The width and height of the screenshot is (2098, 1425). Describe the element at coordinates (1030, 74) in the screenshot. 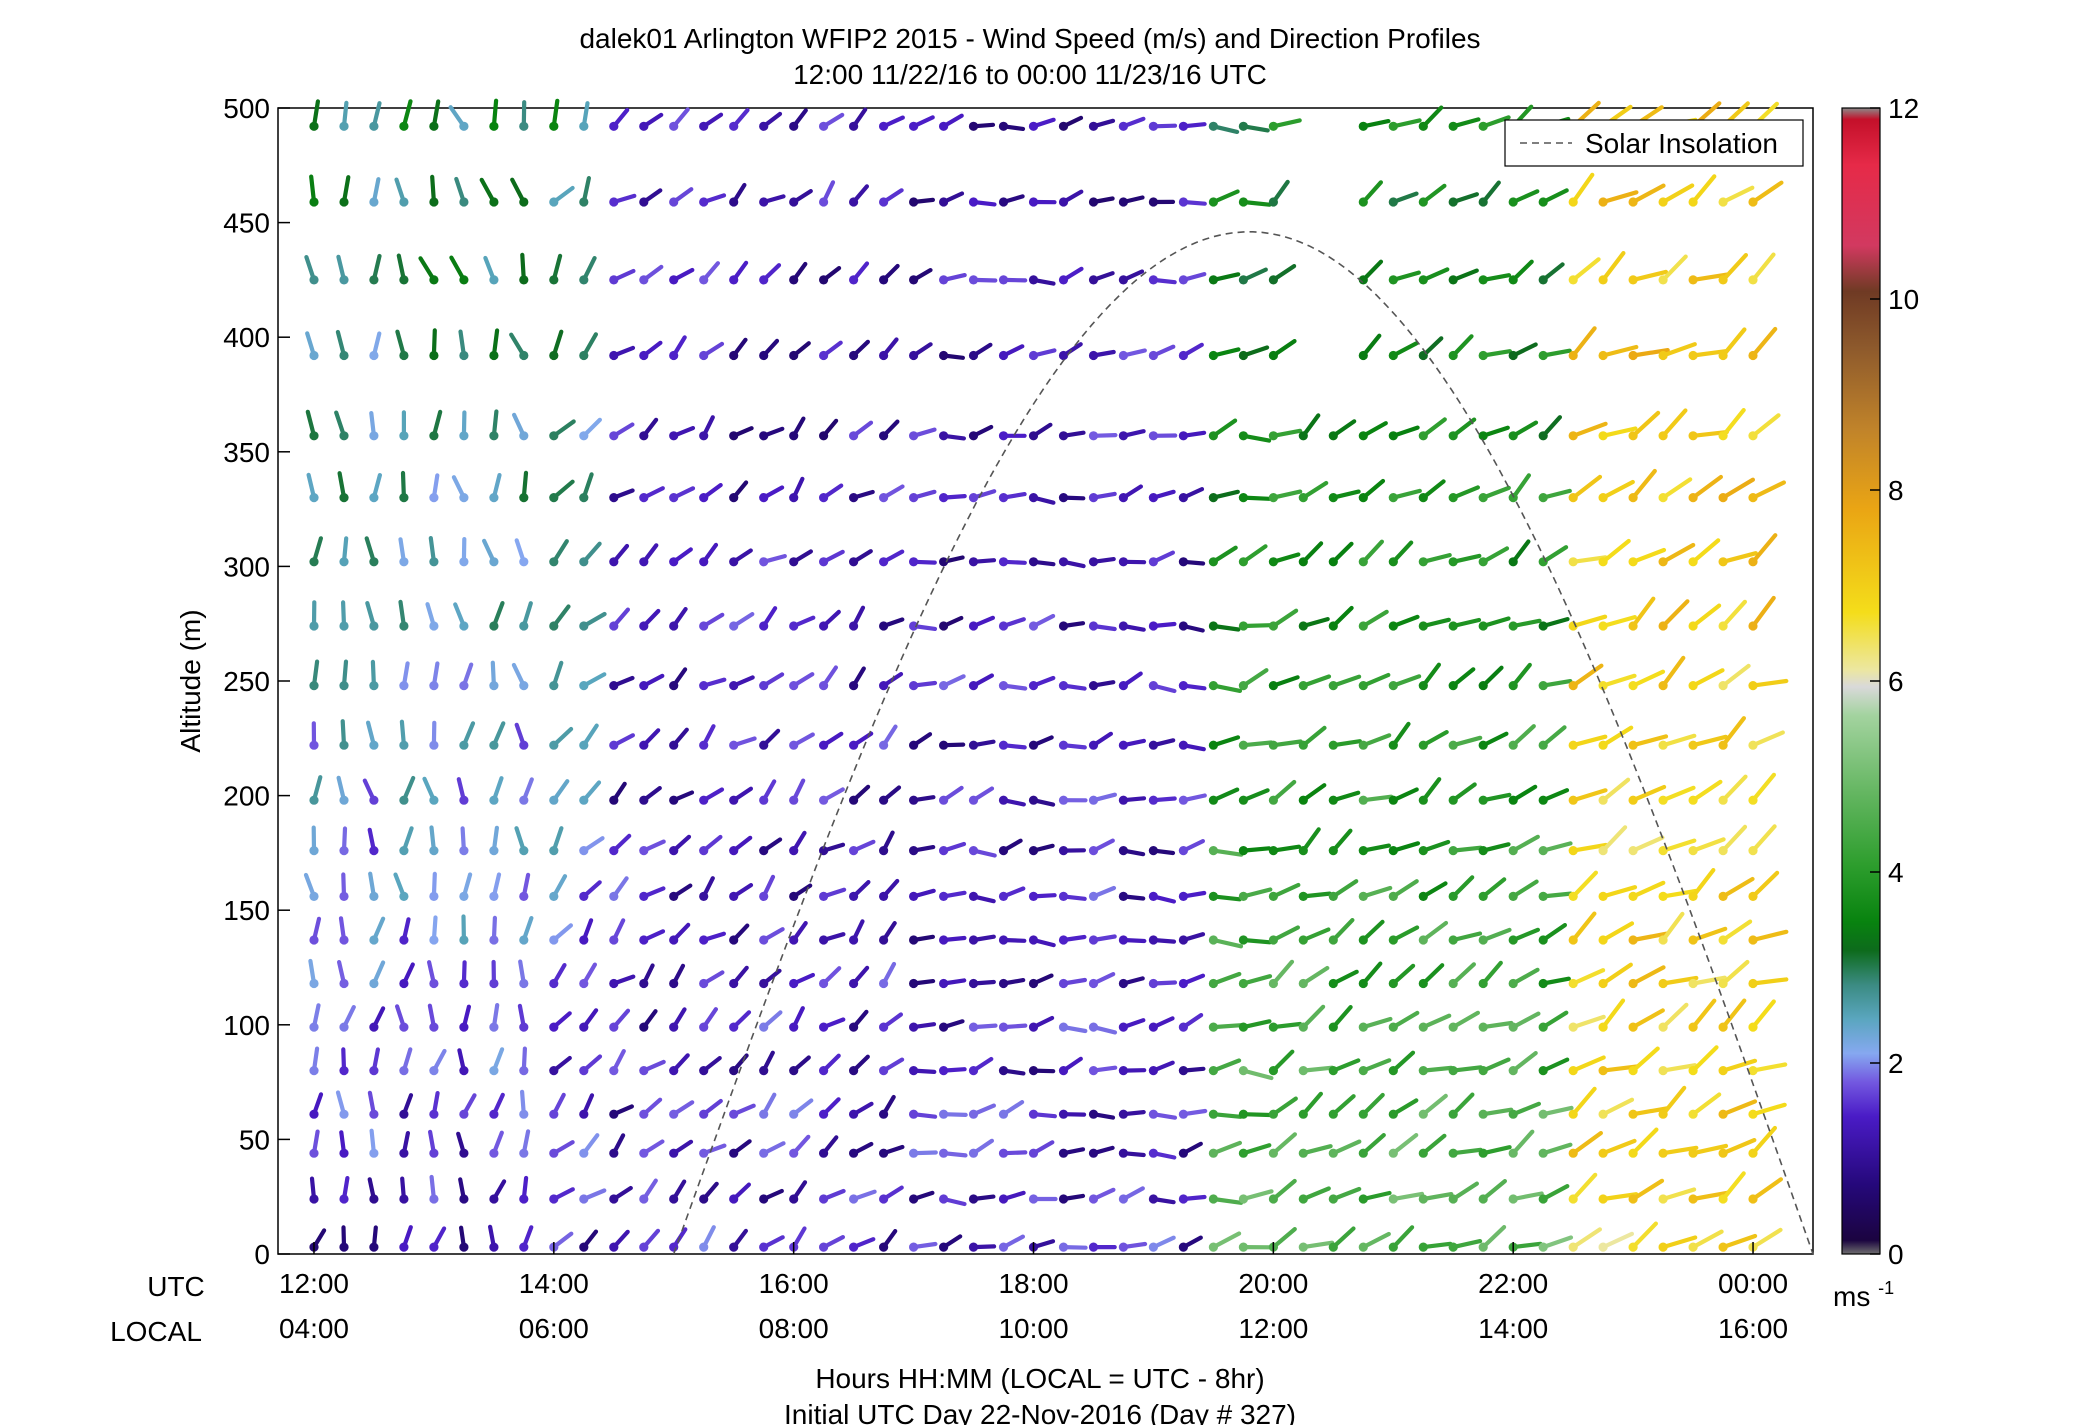

I see `chart-subtitle: 12:00 11/22/16 to 00:00 11/23/16 UTC` at that location.